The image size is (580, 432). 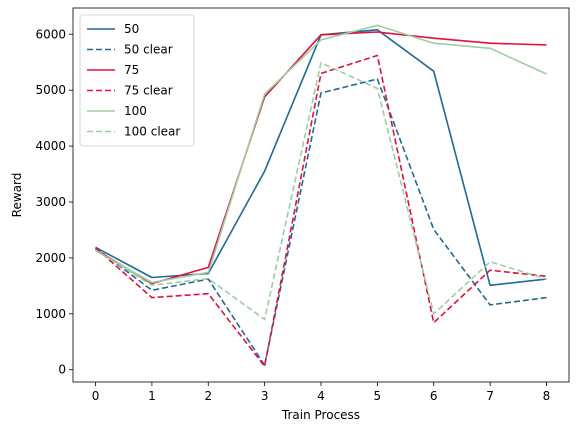 I want to click on x-tick-label: 7, so click(x=490, y=396).